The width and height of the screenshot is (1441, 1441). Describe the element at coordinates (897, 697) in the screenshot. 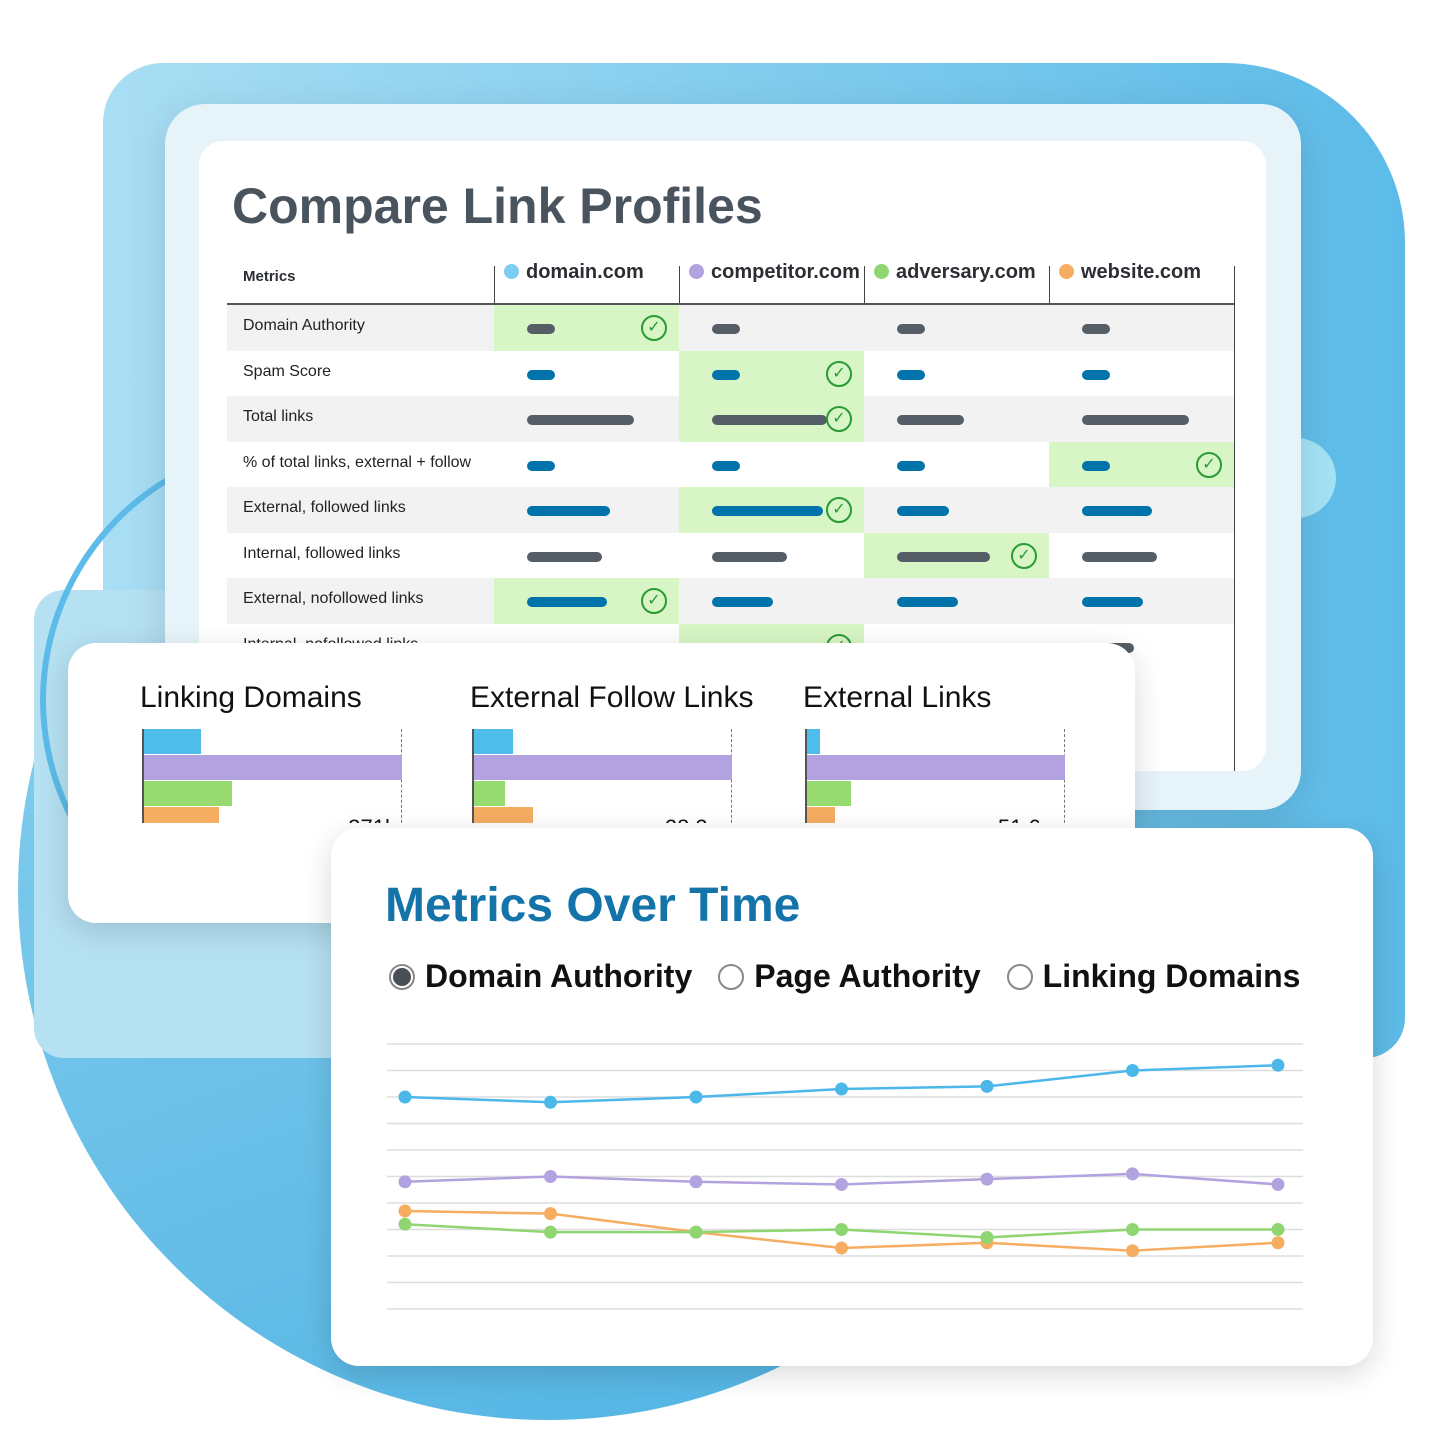

I see `summary-title: External Links` at that location.